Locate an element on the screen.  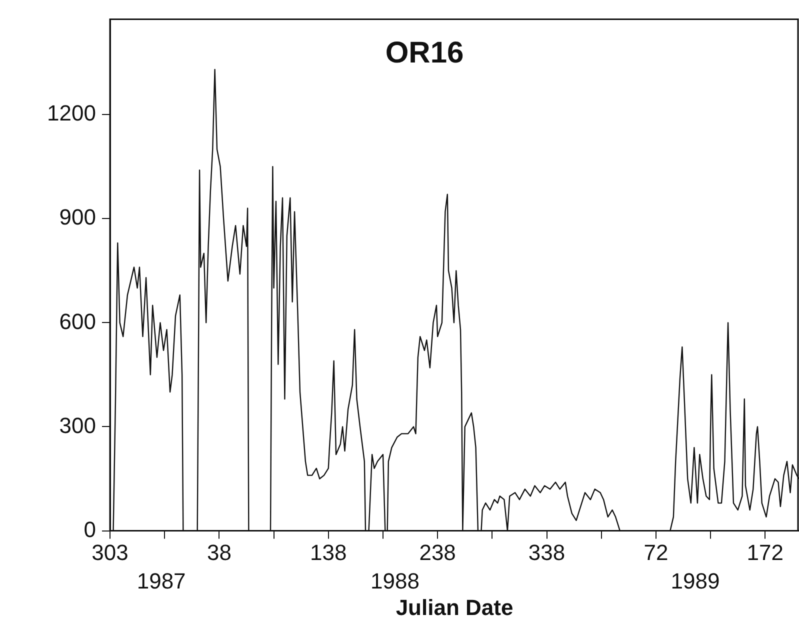
x-tick-label: 172 is located at coordinates (765, 553).